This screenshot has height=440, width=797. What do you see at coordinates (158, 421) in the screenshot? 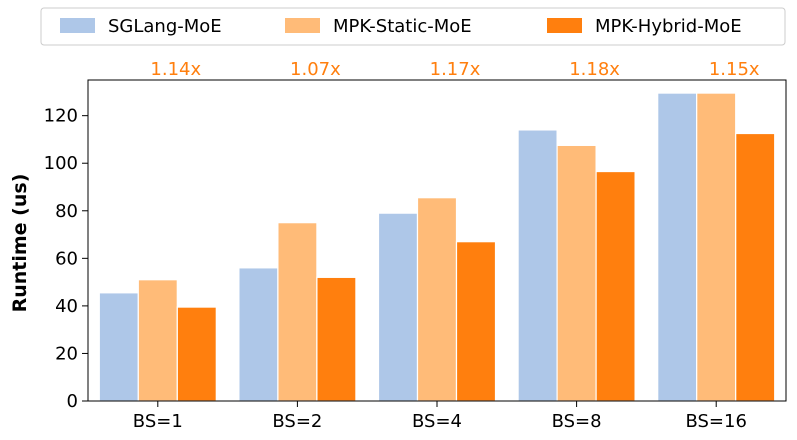
I see `x-tick-label: BS=1` at bounding box center [158, 421].